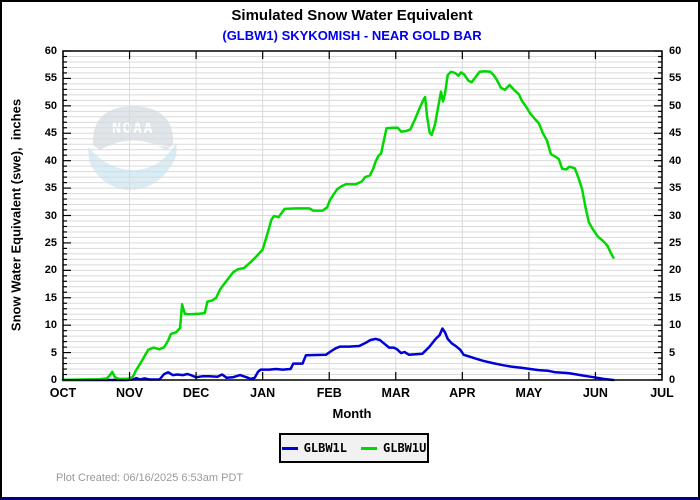 This screenshot has width=700, height=500. What do you see at coordinates (462, 393) in the screenshot?
I see `x-tick-label: APR` at bounding box center [462, 393].